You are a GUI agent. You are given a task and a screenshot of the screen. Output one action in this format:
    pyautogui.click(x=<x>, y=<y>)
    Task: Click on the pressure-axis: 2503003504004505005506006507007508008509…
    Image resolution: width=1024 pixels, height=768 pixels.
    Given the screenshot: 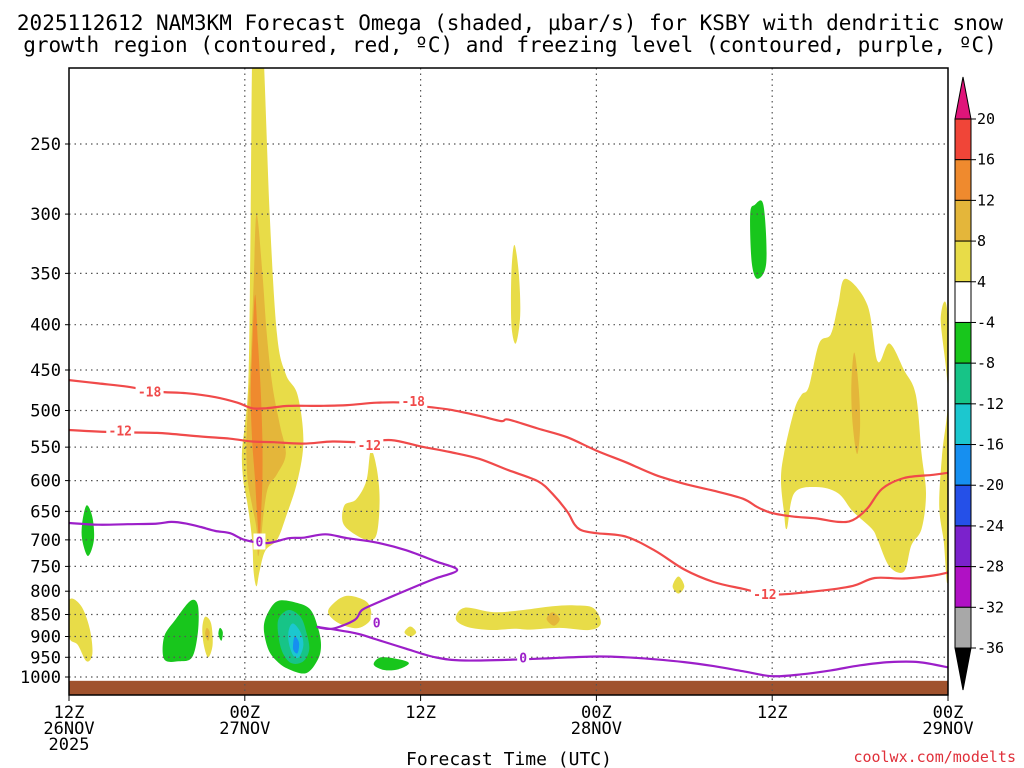 What is the action you would take?
    pyautogui.click(x=44, y=411)
    